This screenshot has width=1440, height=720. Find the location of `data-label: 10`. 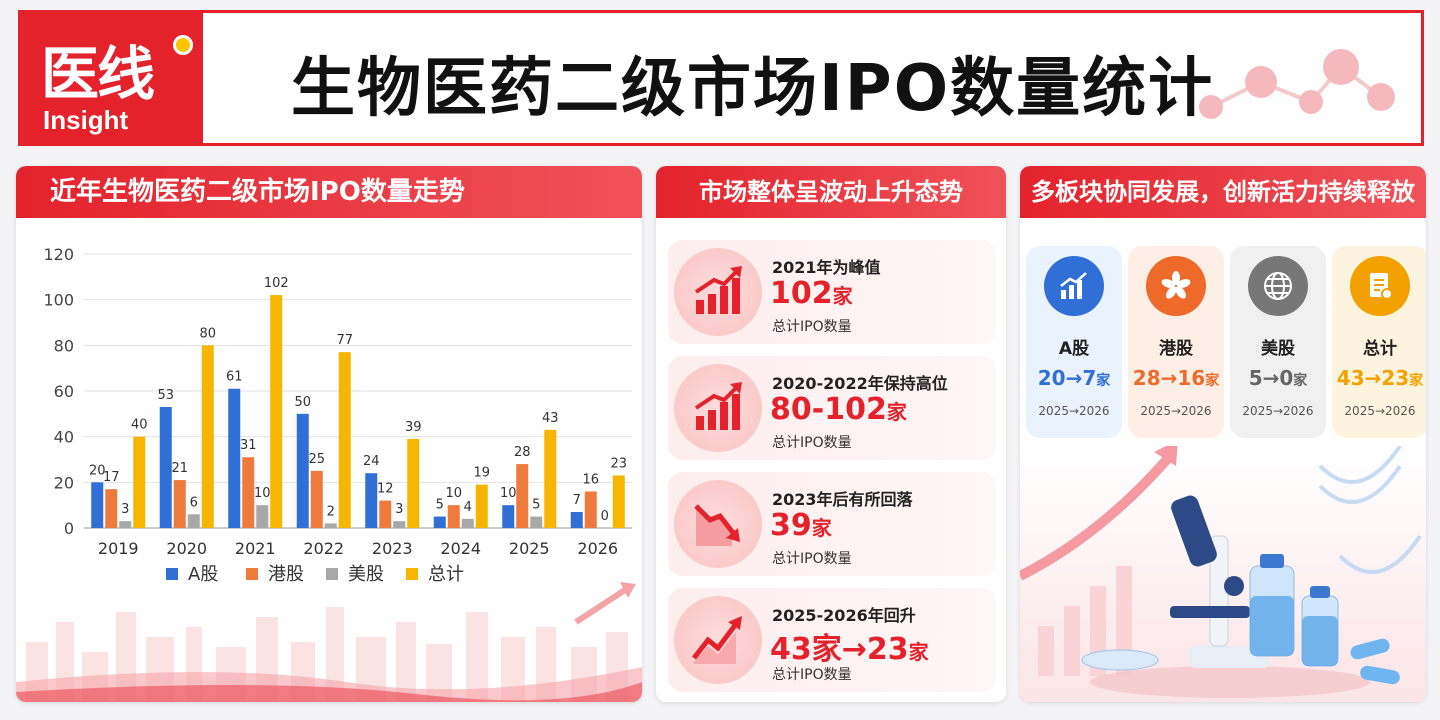

data-label: 10 is located at coordinates (453, 493).